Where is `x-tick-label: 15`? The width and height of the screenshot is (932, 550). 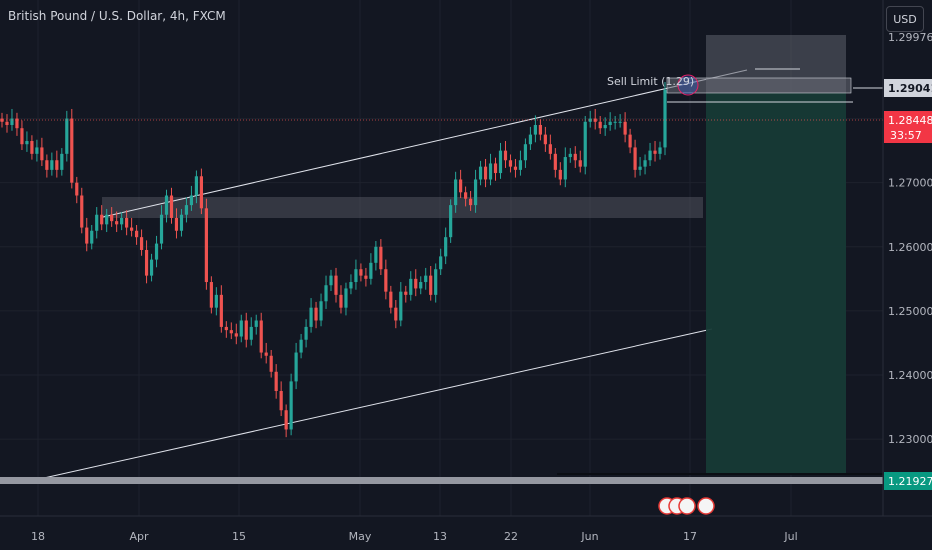 x-tick-label: 15 is located at coordinates (239, 536).